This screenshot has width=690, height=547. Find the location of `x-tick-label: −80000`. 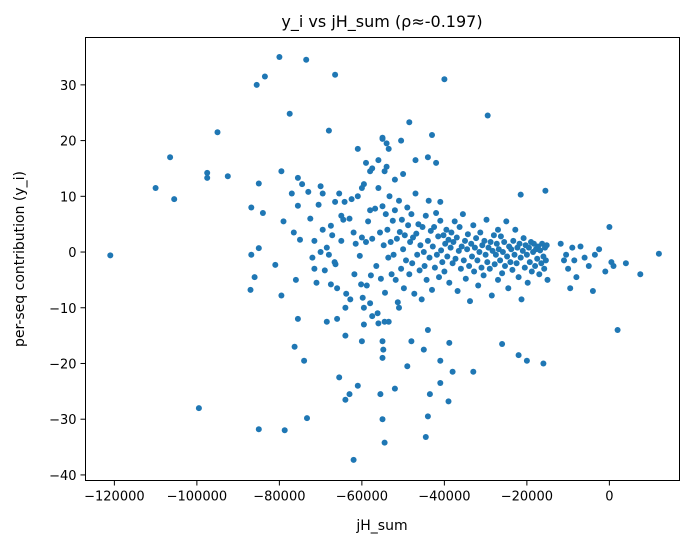

x-tick-label: −80000 is located at coordinates (279, 497).